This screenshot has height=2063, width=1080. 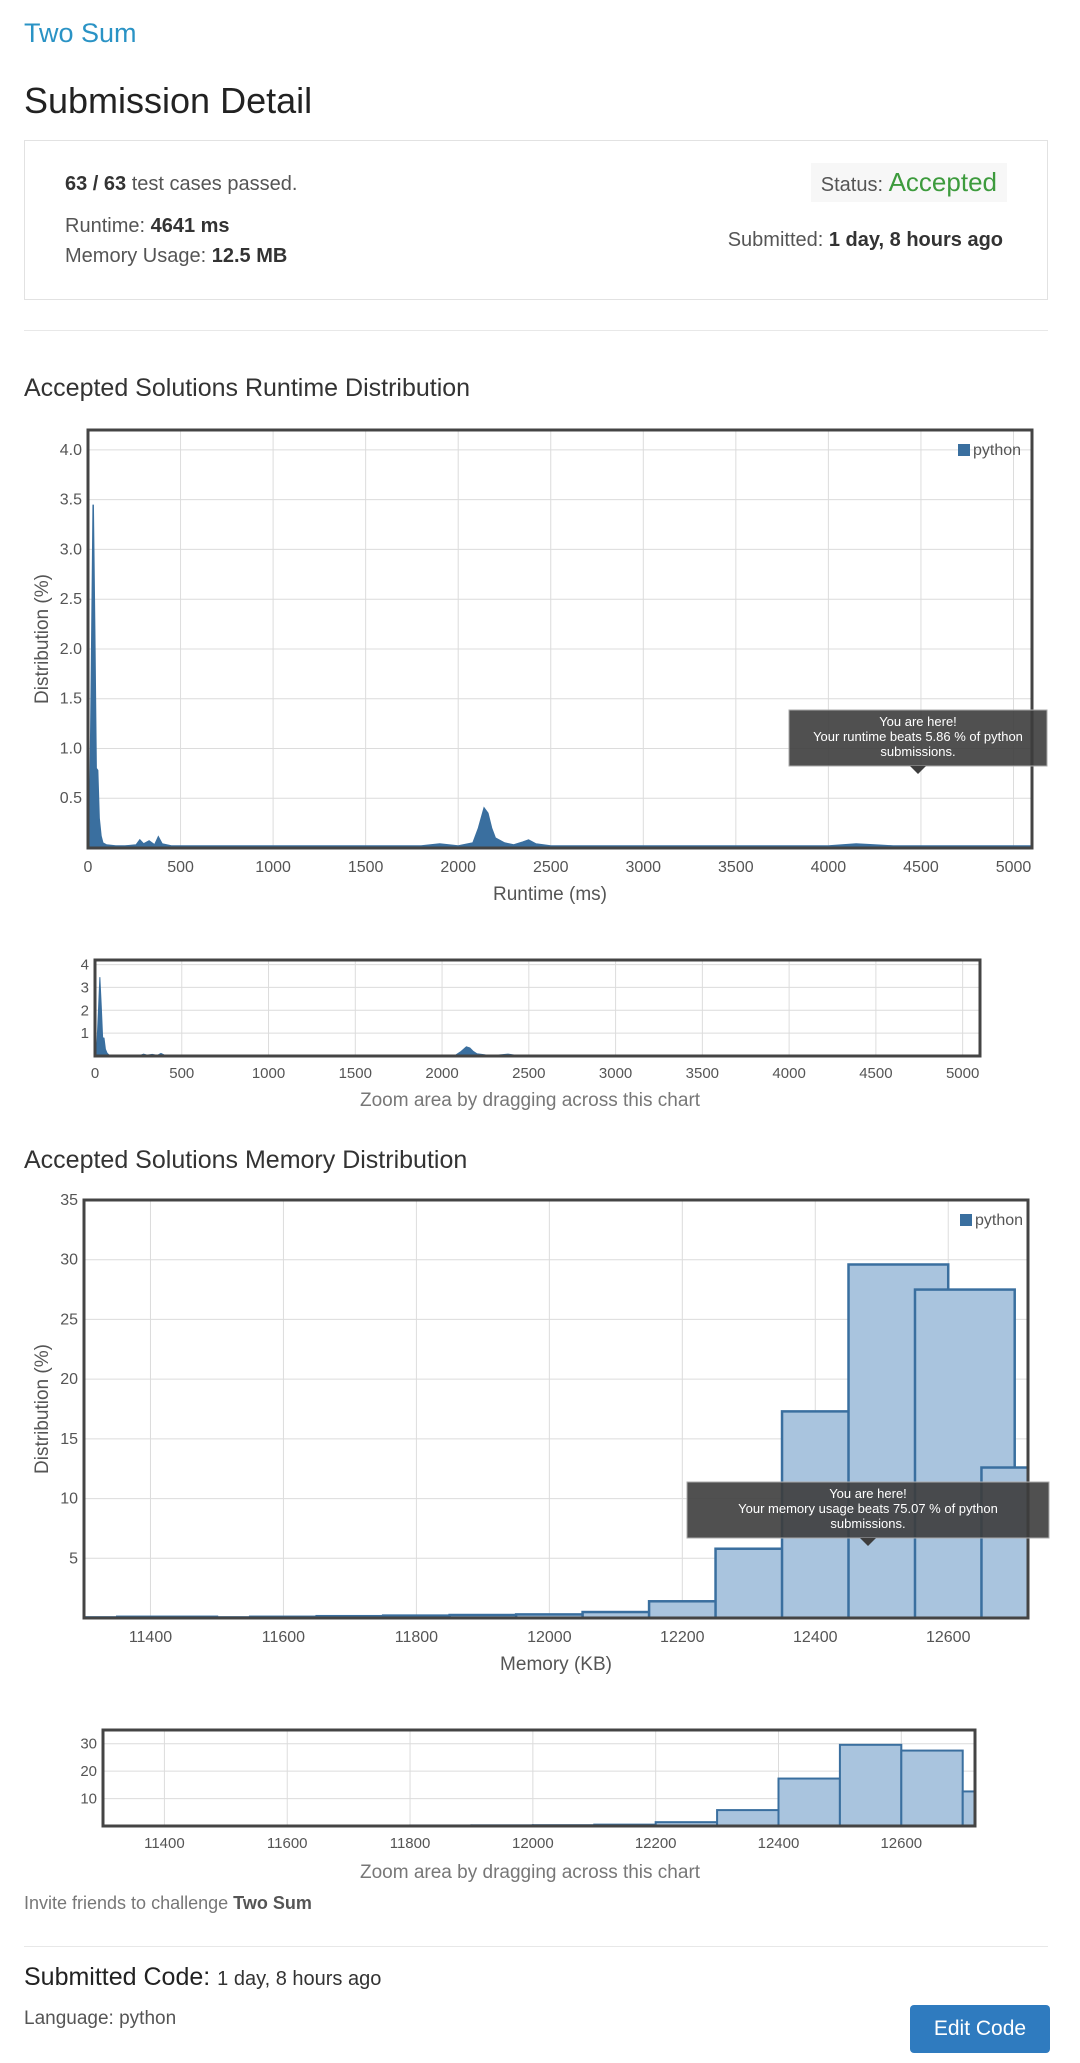 What do you see at coordinates (249, 256) in the screenshot?
I see `memory-value: 12.5 MB` at bounding box center [249, 256].